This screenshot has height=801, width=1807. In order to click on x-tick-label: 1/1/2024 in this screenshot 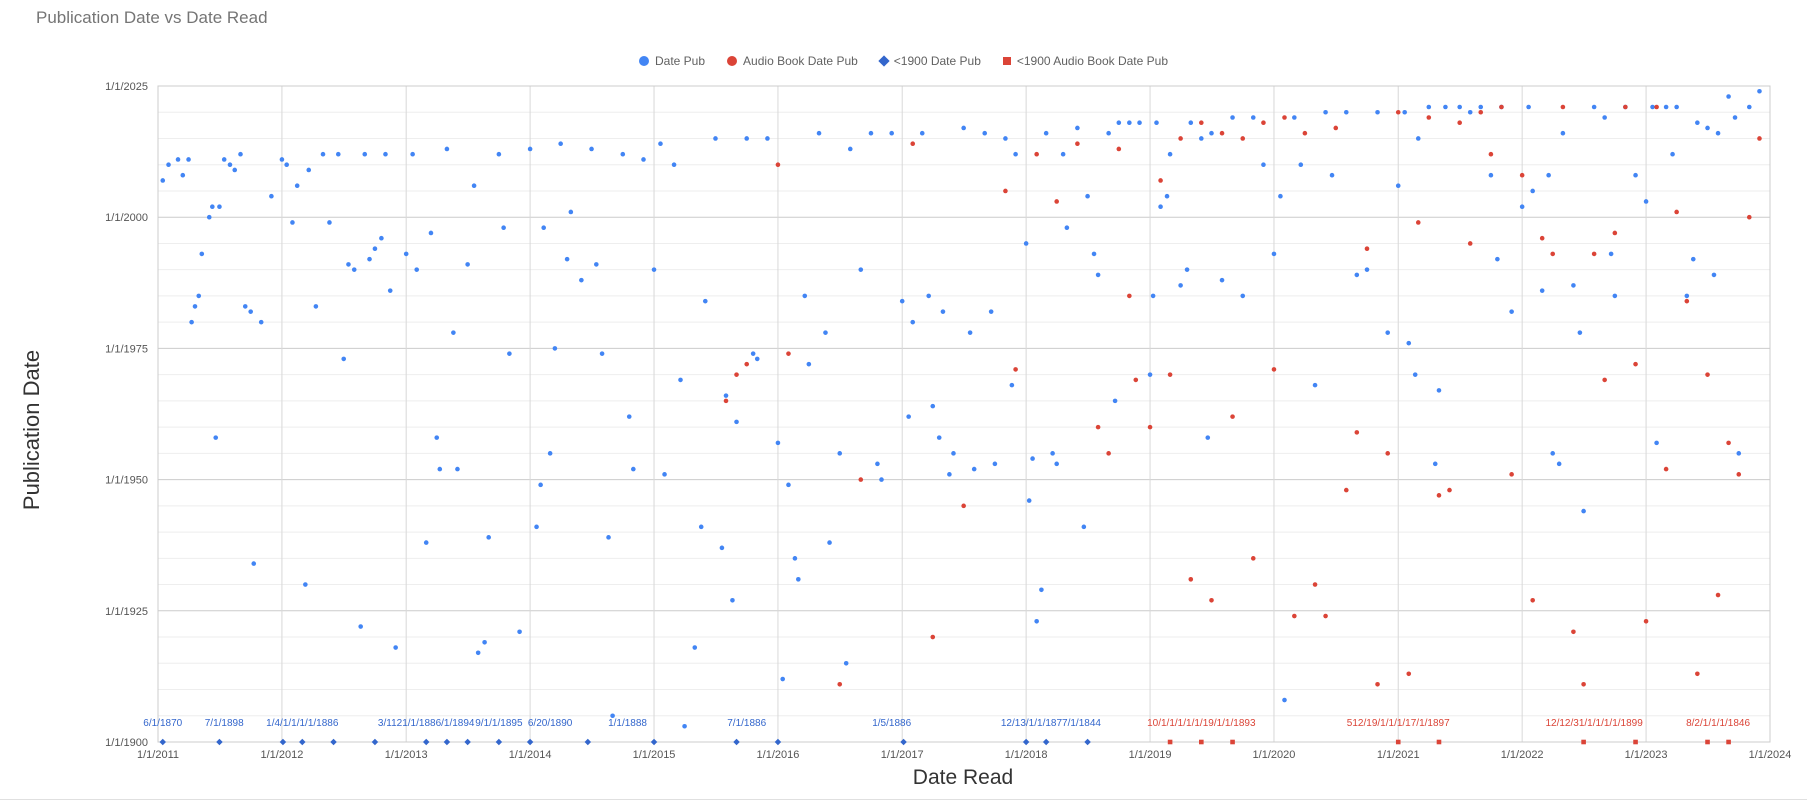, I will do `click(1770, 755)`.